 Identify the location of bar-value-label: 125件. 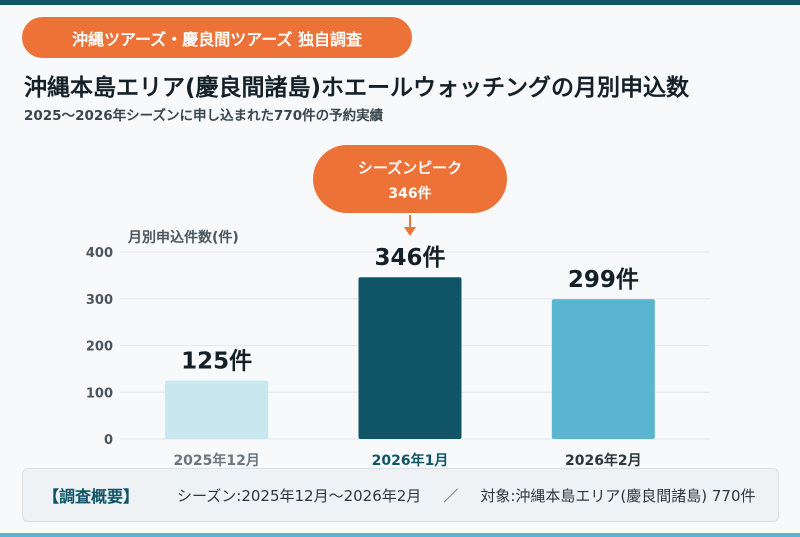
(216, 362).